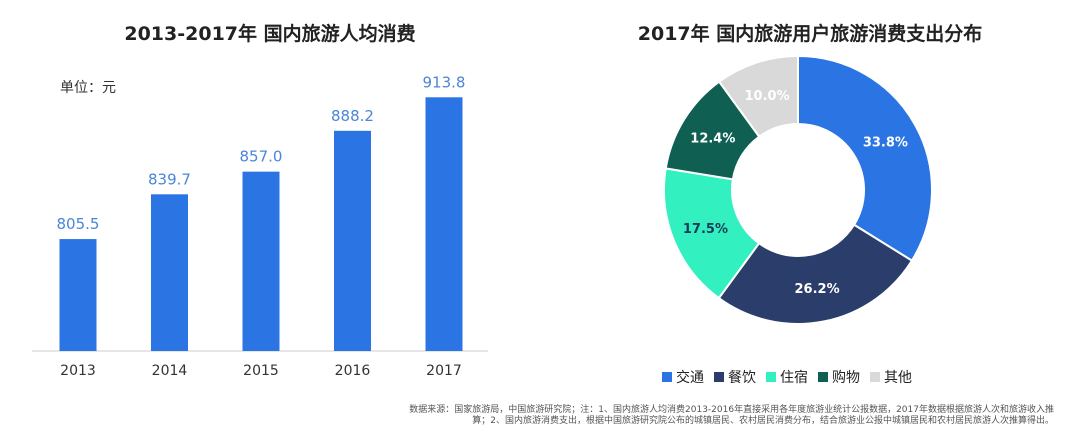 This screenshot has width=1080, height=447. What do you see at coordinates (812, 377) in the screenshot?
I see `pie-legend: 交通 餐饮 住宿 购物 其他` at bounding box center [812, 377].